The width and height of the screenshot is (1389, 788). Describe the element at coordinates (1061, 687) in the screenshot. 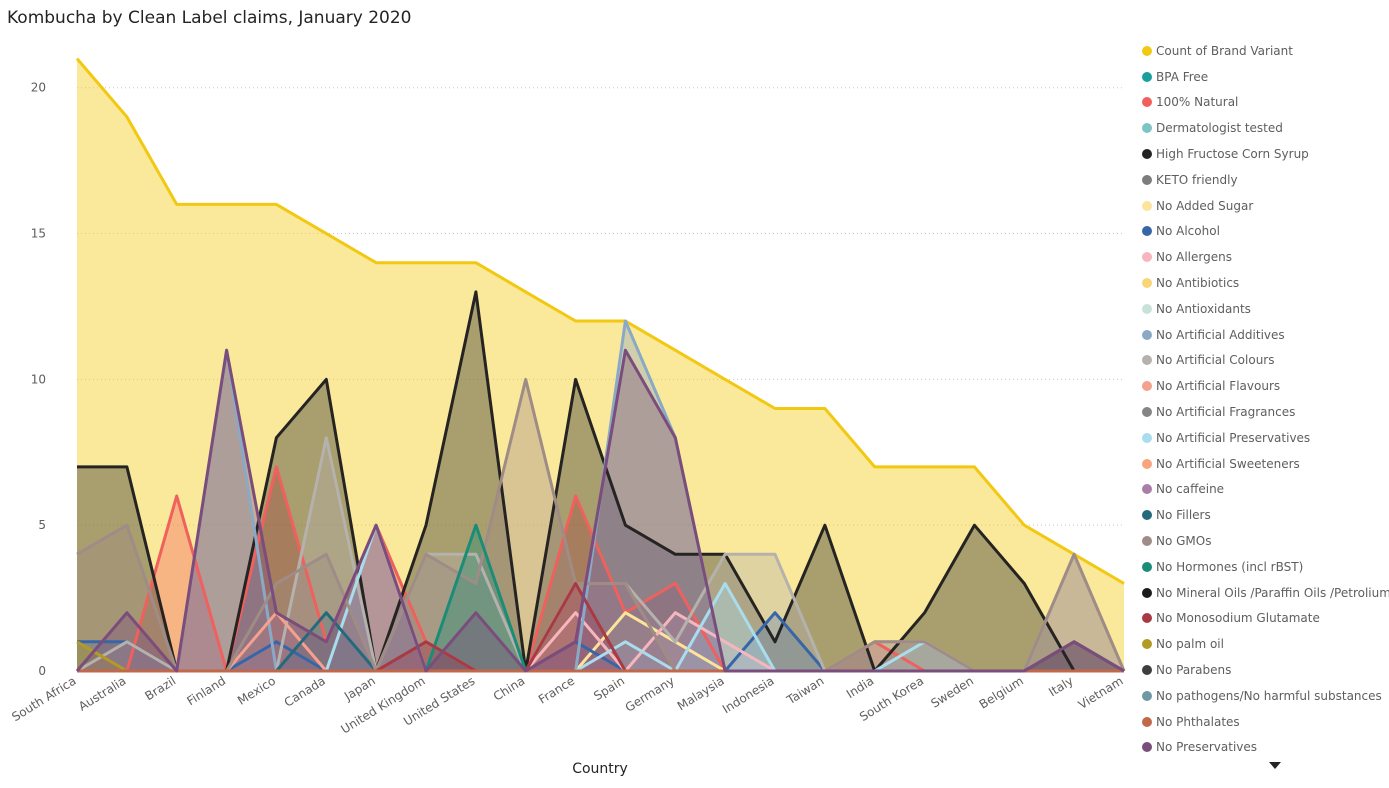

I see `x-tick-label: Italy` at that location.